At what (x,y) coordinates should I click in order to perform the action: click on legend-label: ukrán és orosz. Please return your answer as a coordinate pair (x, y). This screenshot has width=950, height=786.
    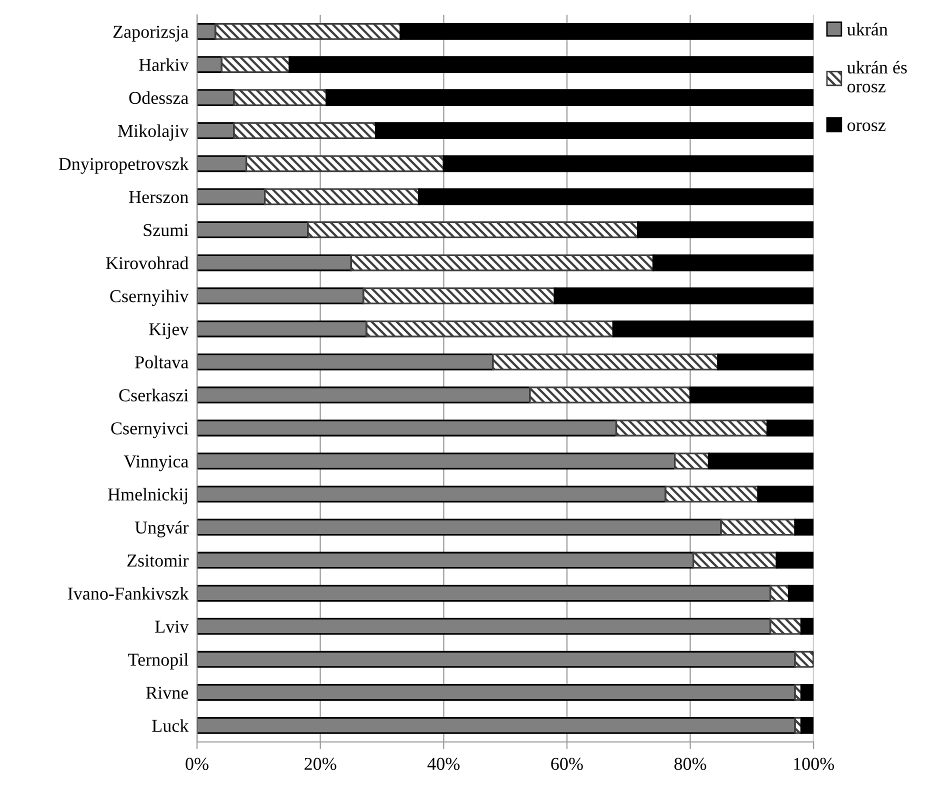
    Looking at the image, I should click on (877, 76).